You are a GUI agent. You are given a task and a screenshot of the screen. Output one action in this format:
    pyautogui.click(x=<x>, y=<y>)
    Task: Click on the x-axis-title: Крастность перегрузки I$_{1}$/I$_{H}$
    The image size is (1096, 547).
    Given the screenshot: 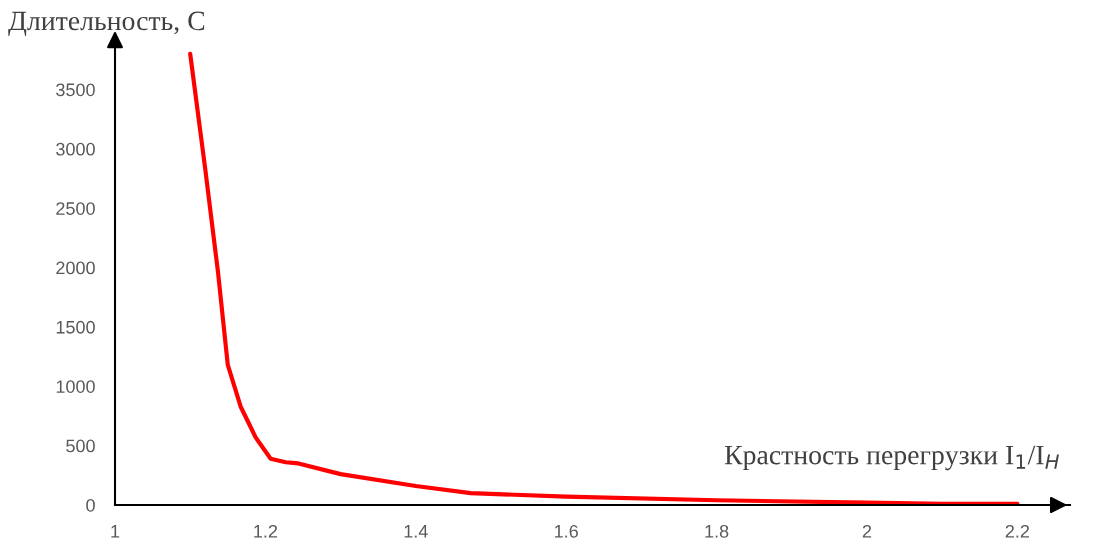 What is the action you would take?
    pyautogui.click(x=891, y=458)
    